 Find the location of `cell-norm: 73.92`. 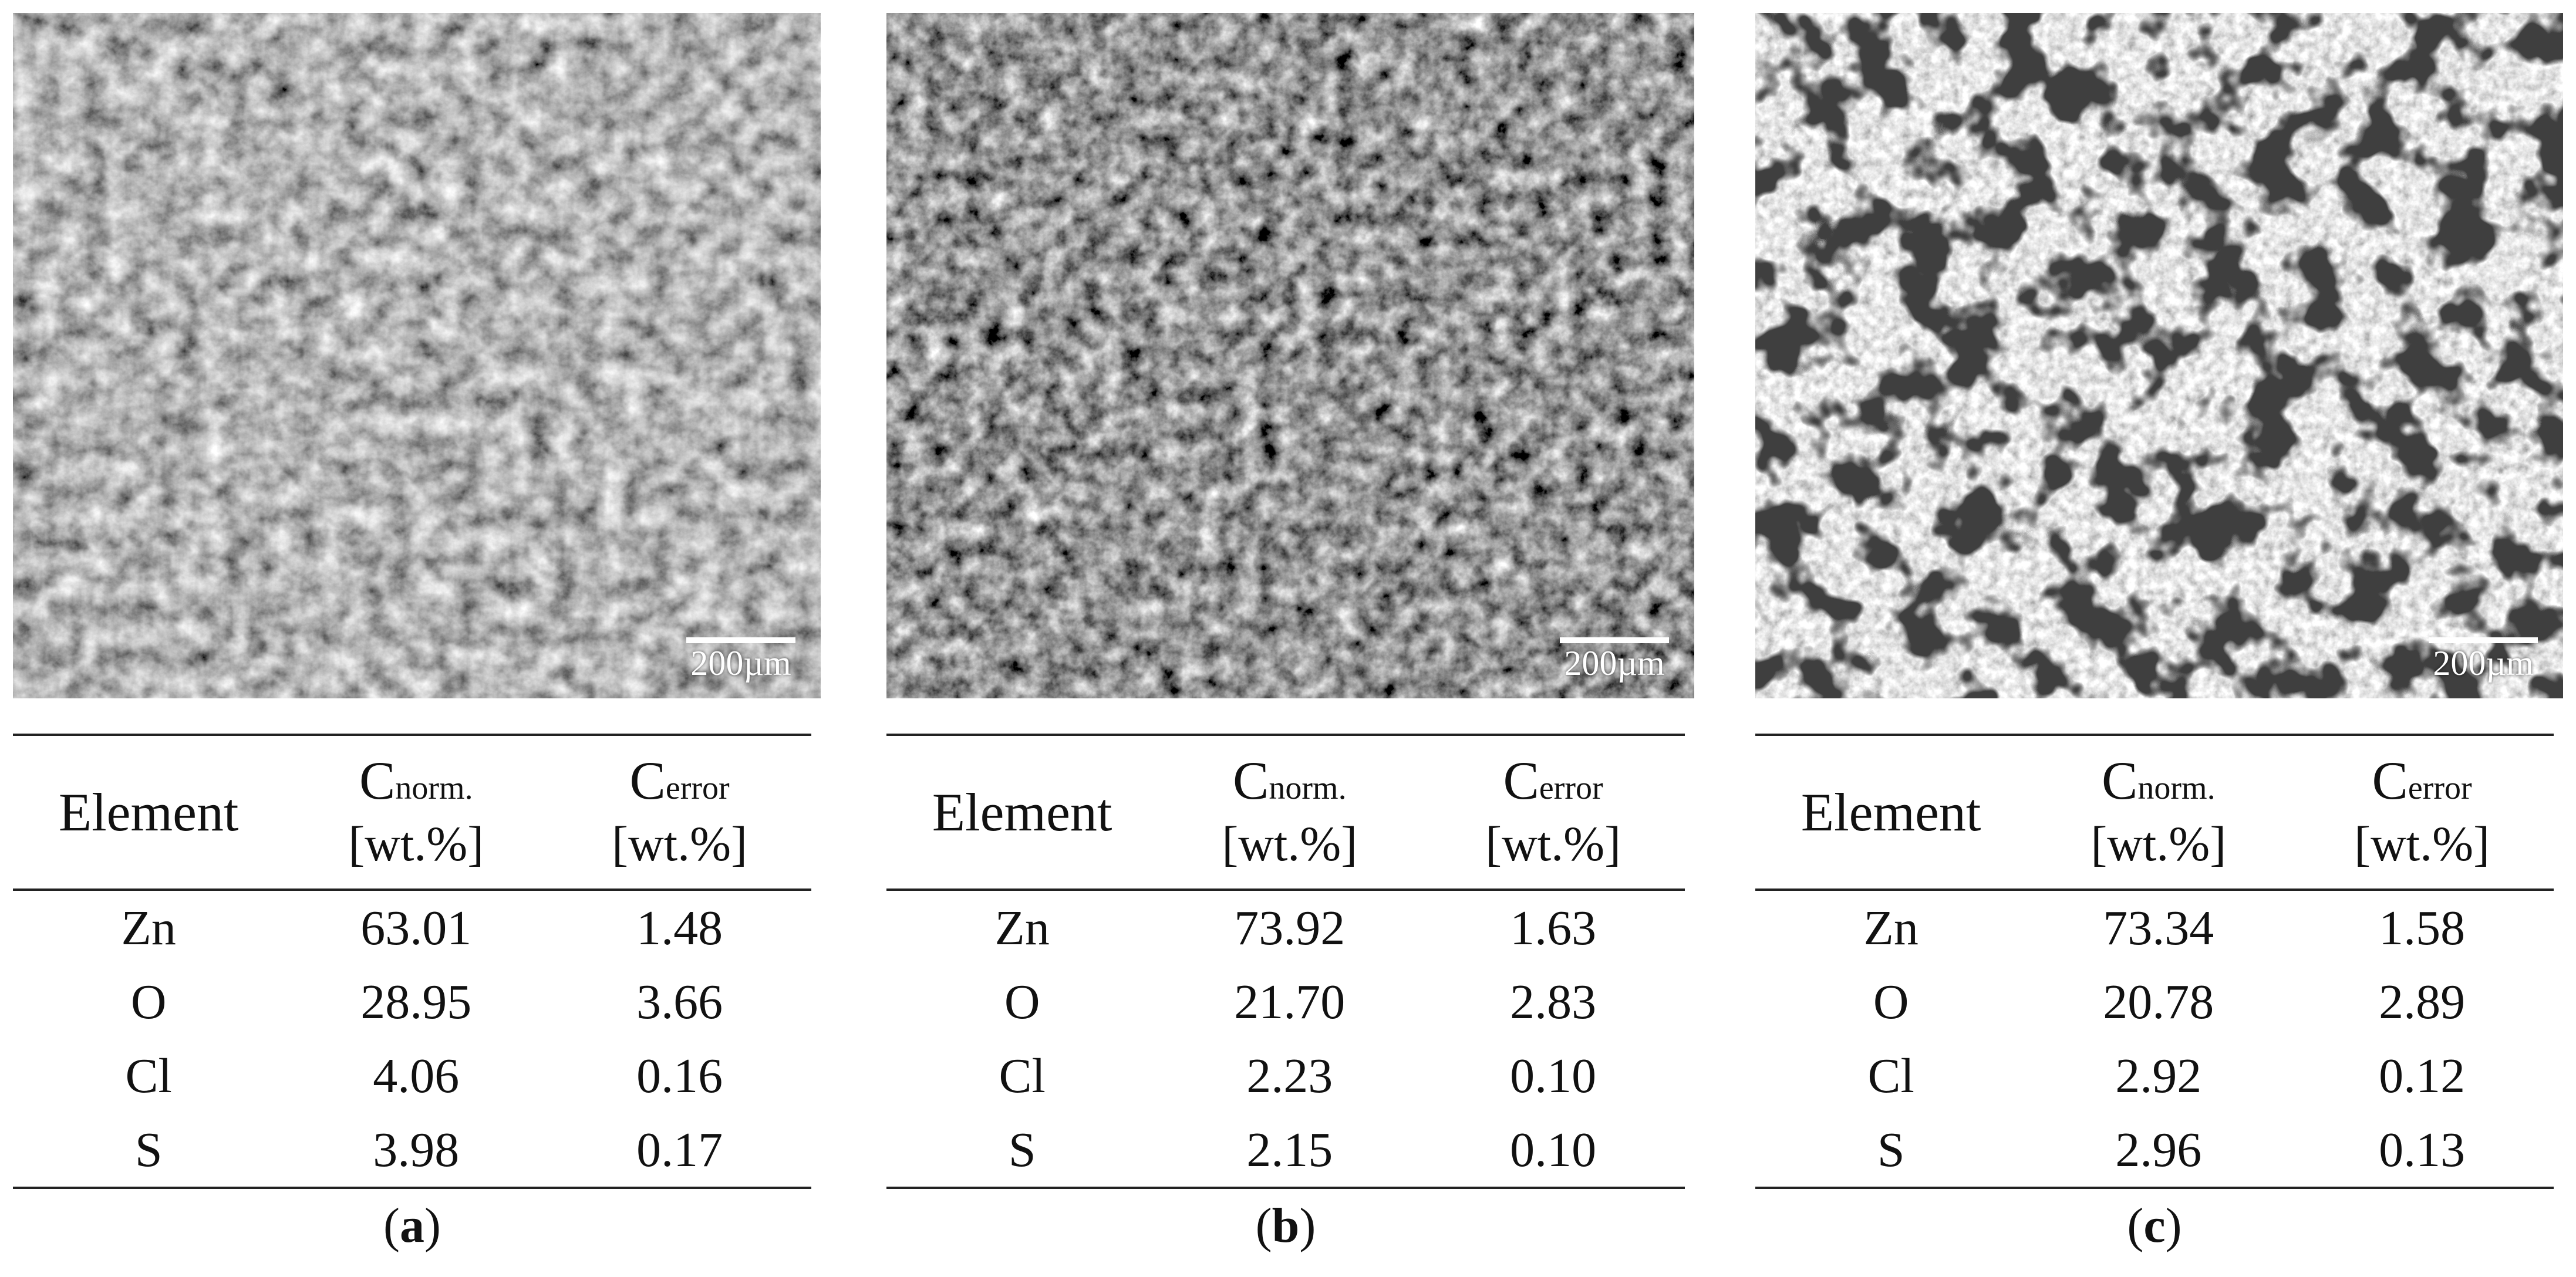

cell-norm: 73.92 is located at coordinates (1290, 927).